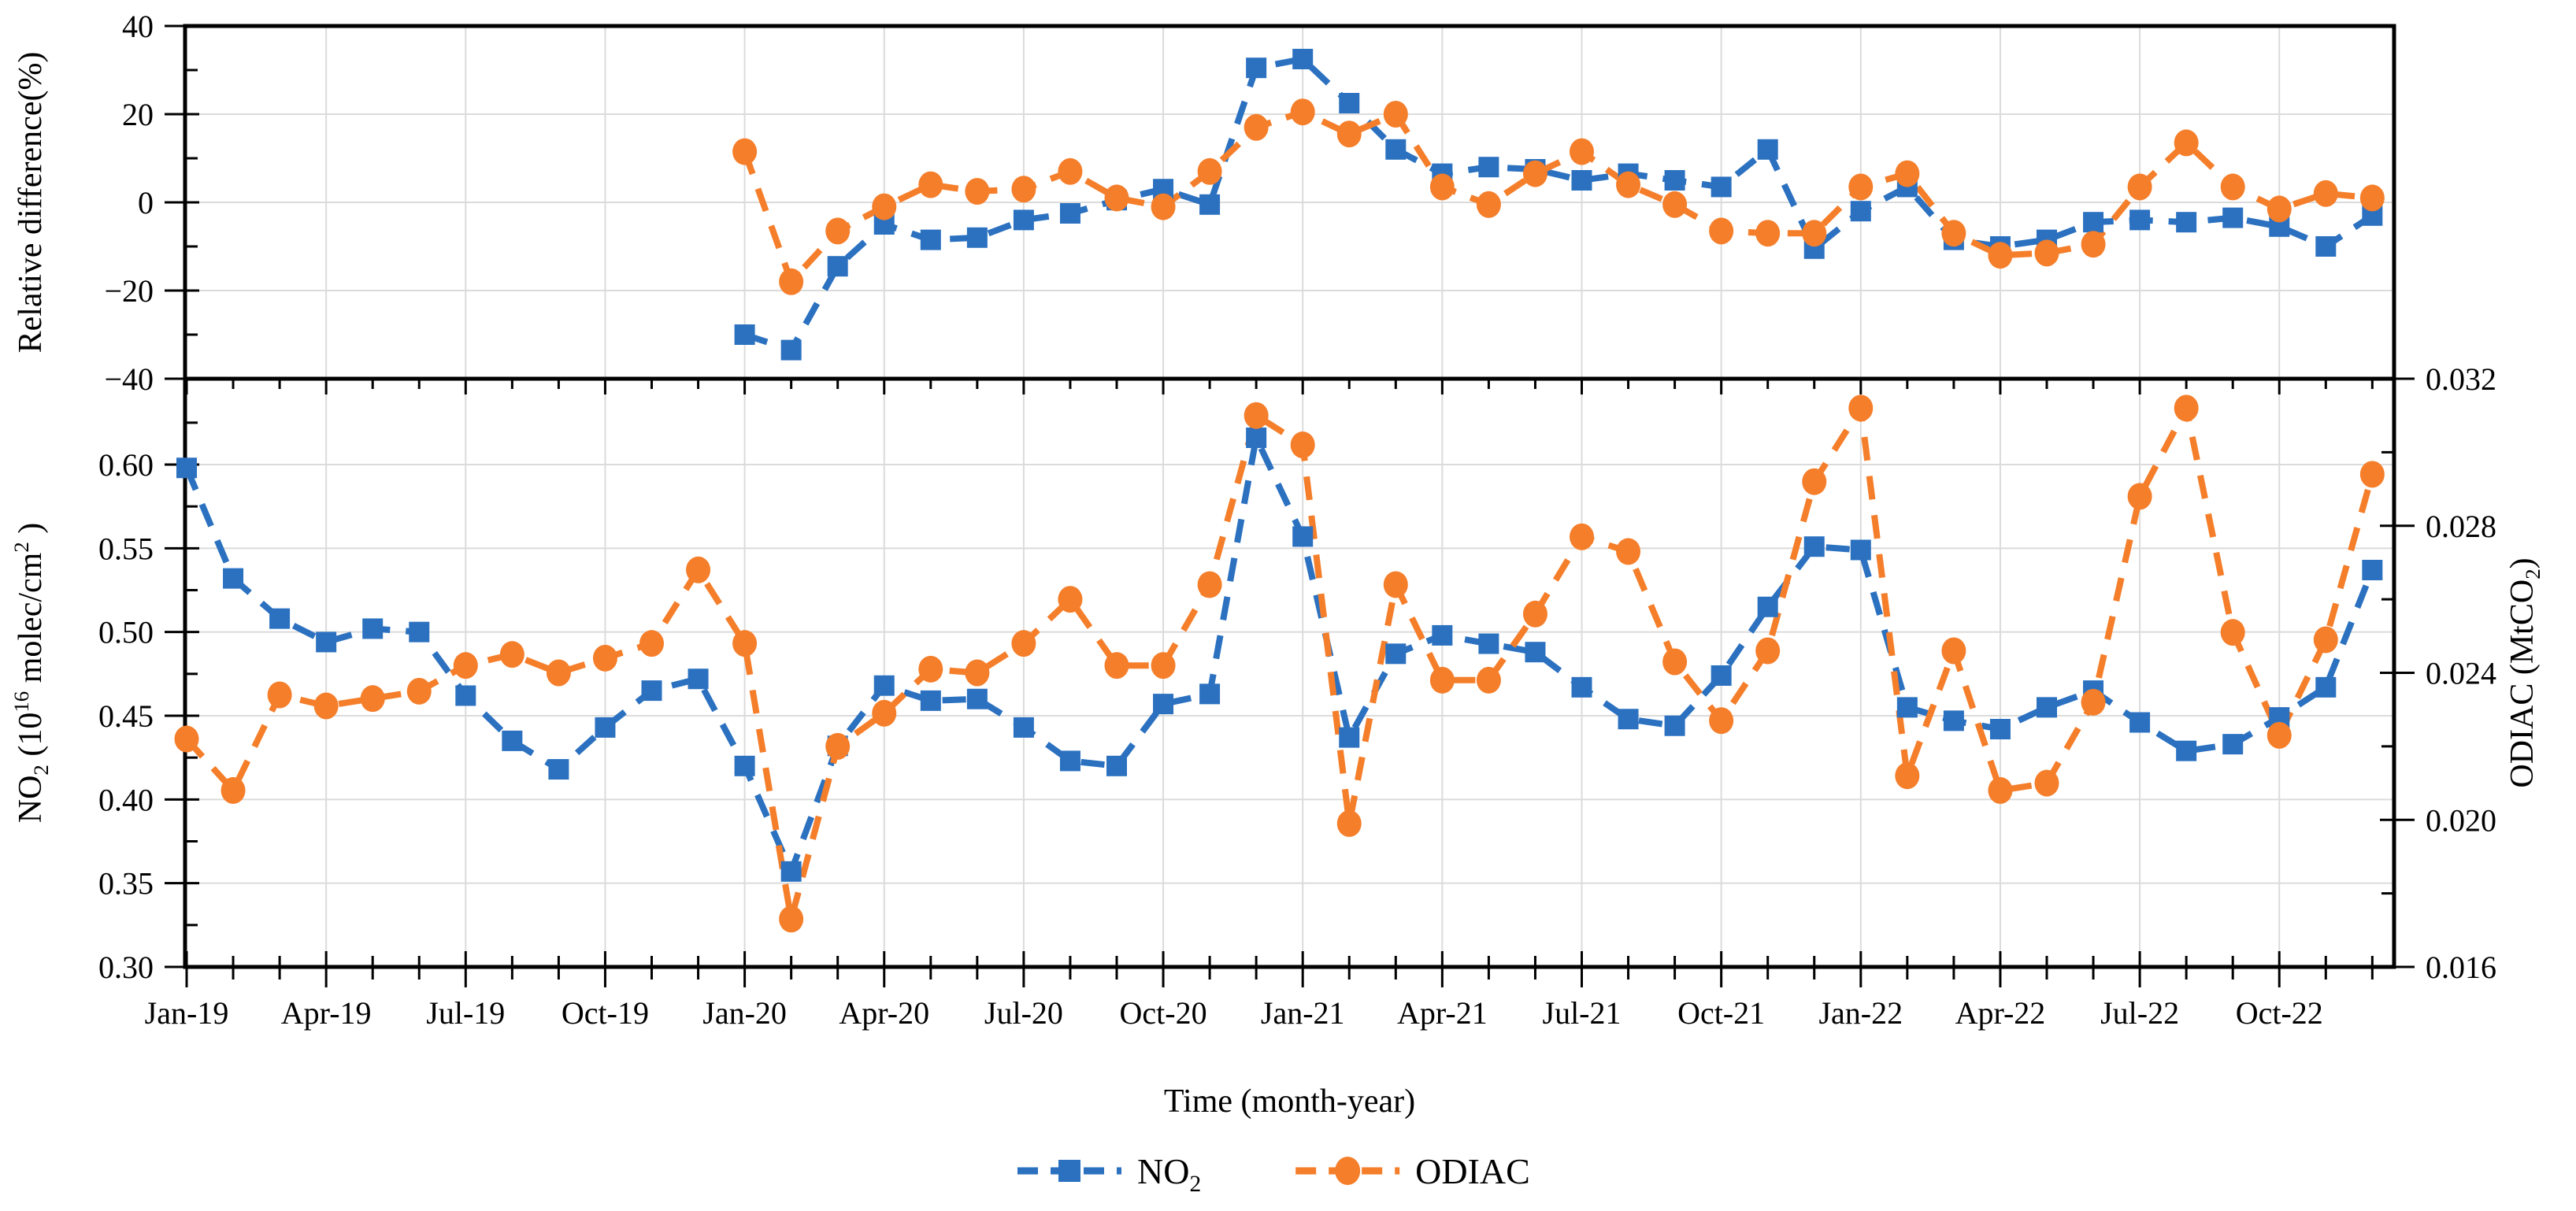 The width and height of the screenshot is (2576, 1211). I want to click on x-tick-label: Jul-22, so click(2139, 1013).